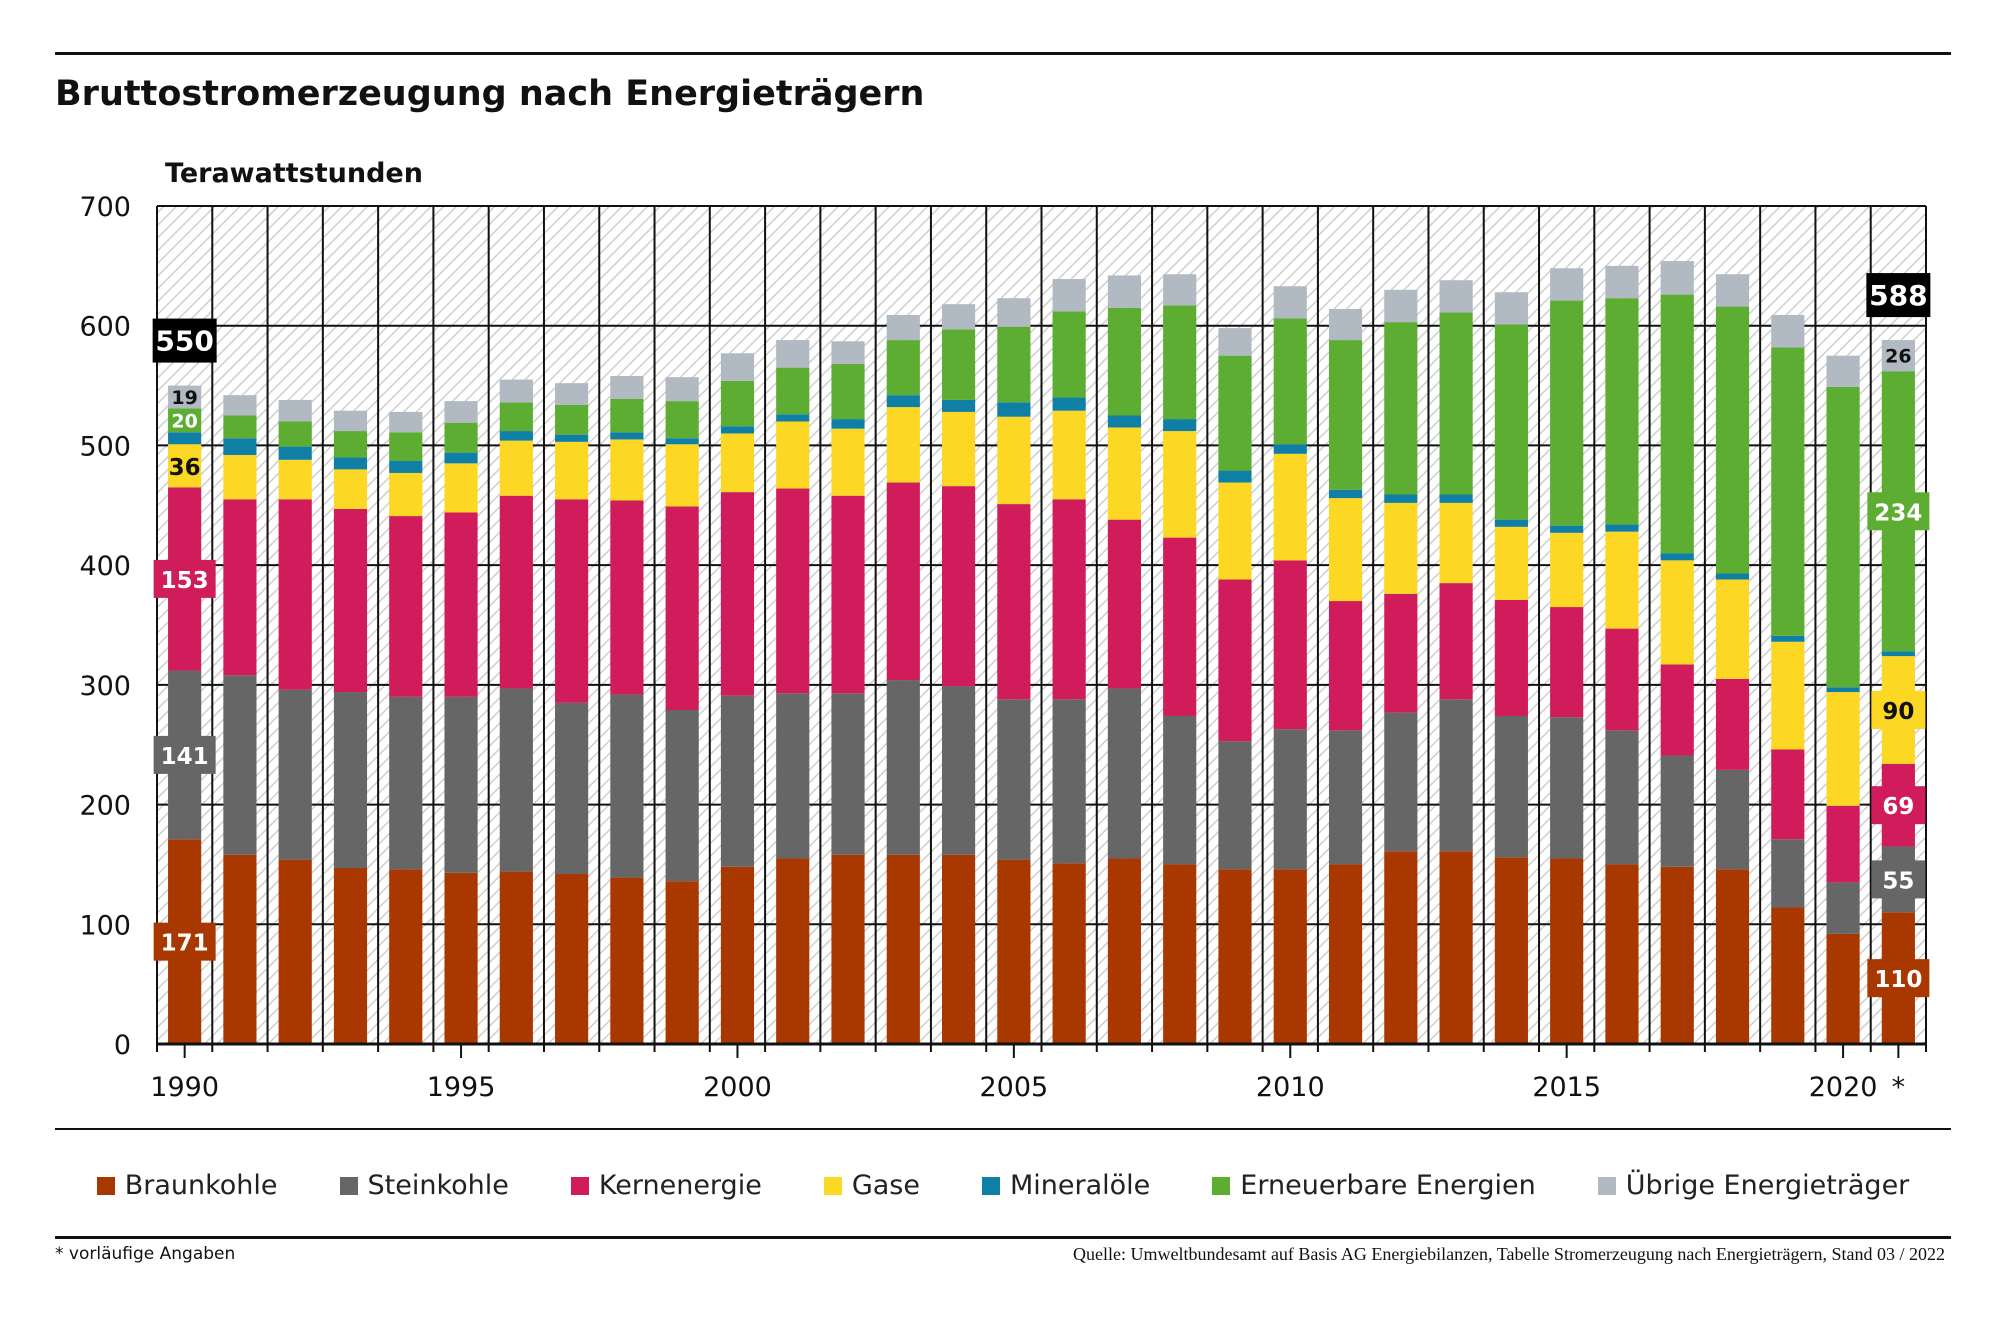 The width and height of the screenshot is (2000, 1323). Describe the element at coordinates (1388, 1185) in the screenshot. I see `legend-label: Erneuerbare Energien` at that location.